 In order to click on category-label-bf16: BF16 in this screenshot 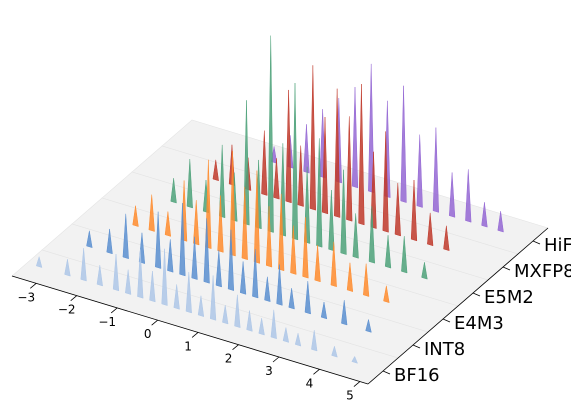, I will do `click(417, 375)`.